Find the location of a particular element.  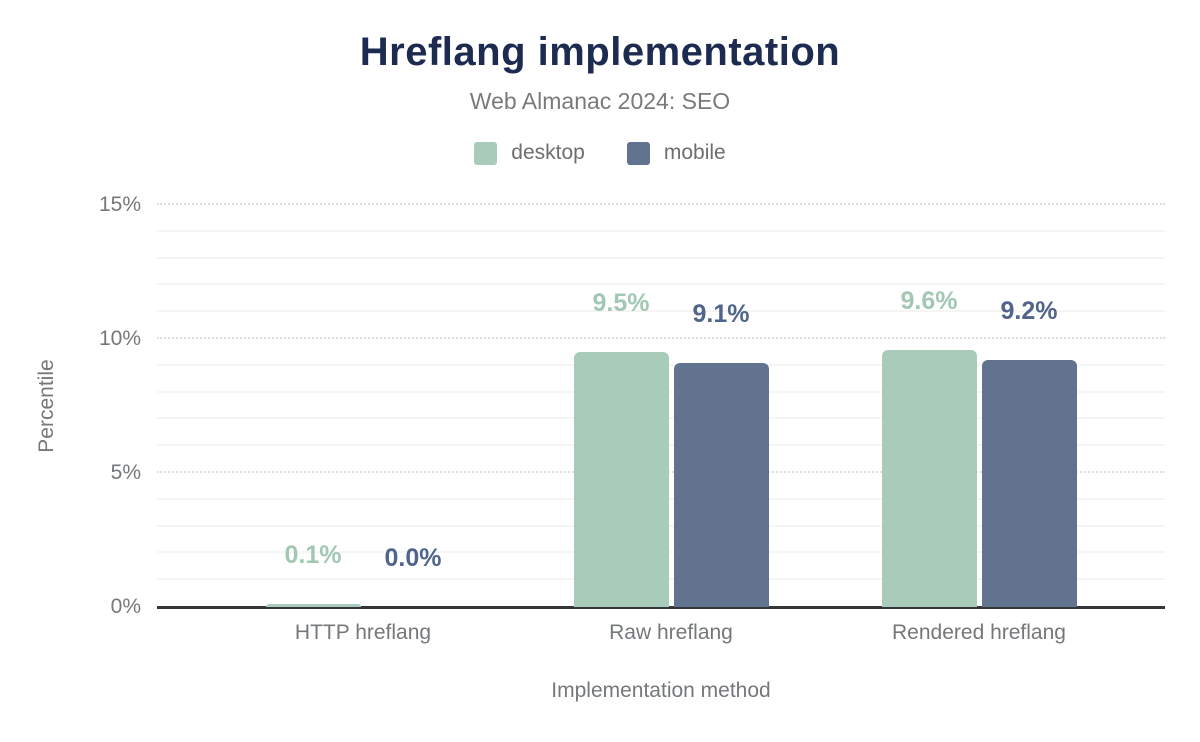

y-tick-label: 15% is located at coordinates (119, 204).